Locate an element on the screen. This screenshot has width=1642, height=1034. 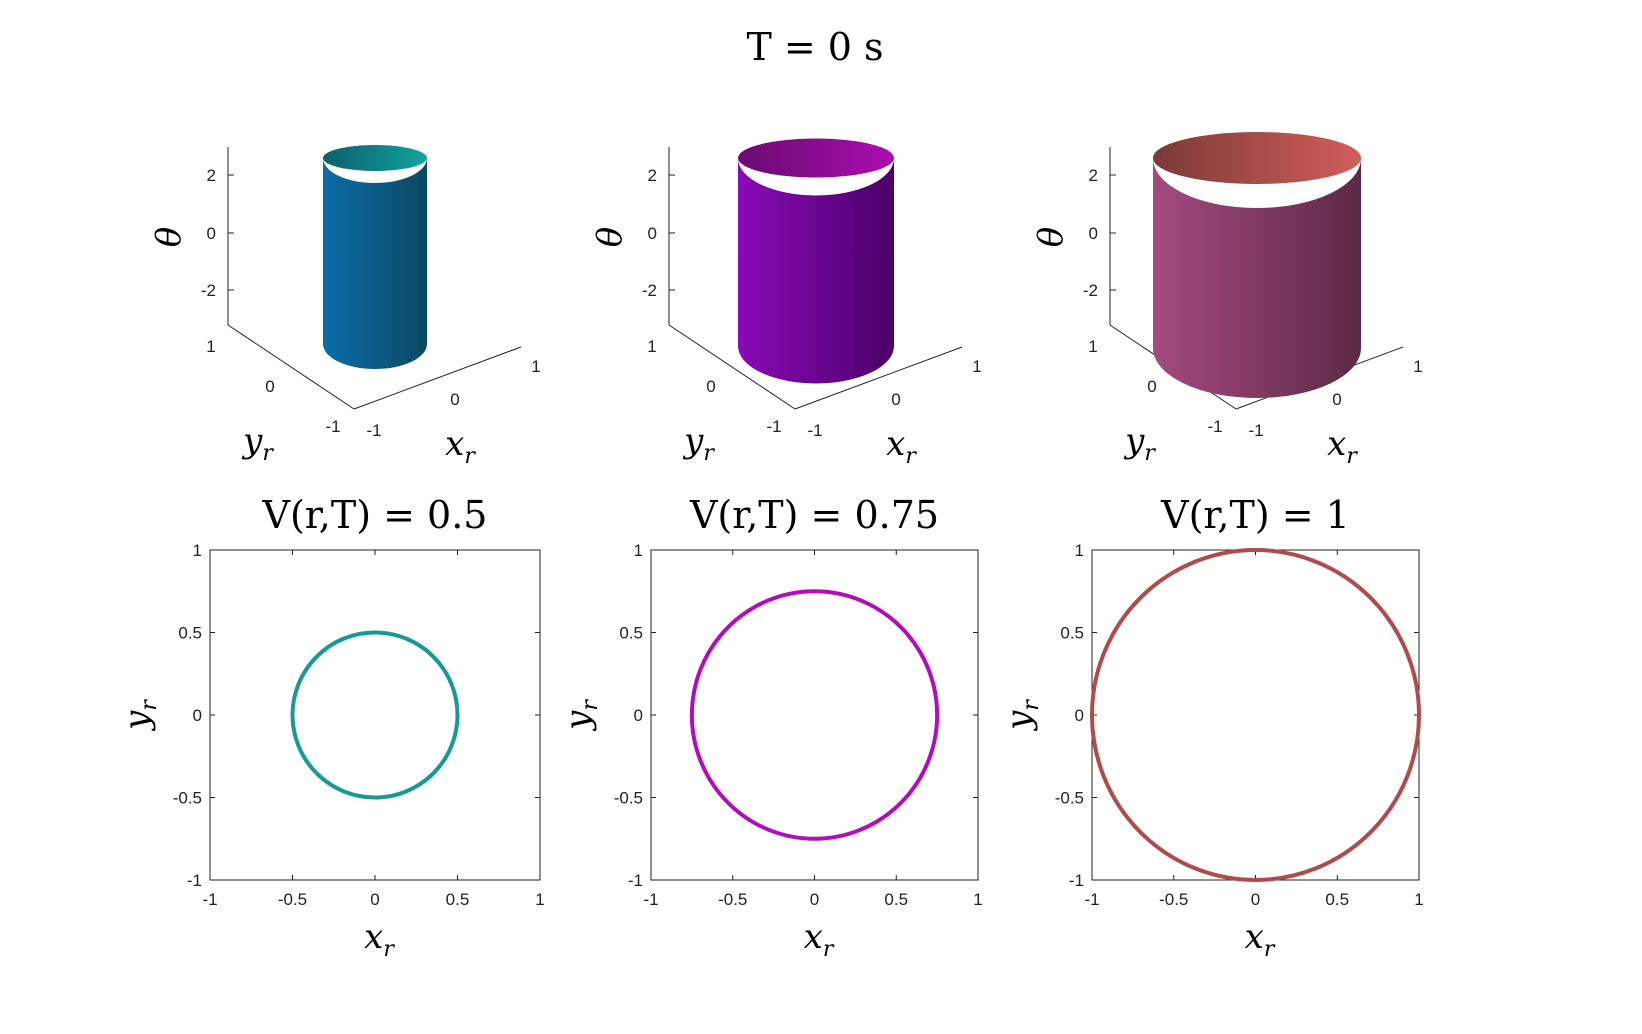
surface-plot-top-right: 2 0 -2 1 0 -1 -1 0 1 θ yr xr is located at coordinates (1227, 300).